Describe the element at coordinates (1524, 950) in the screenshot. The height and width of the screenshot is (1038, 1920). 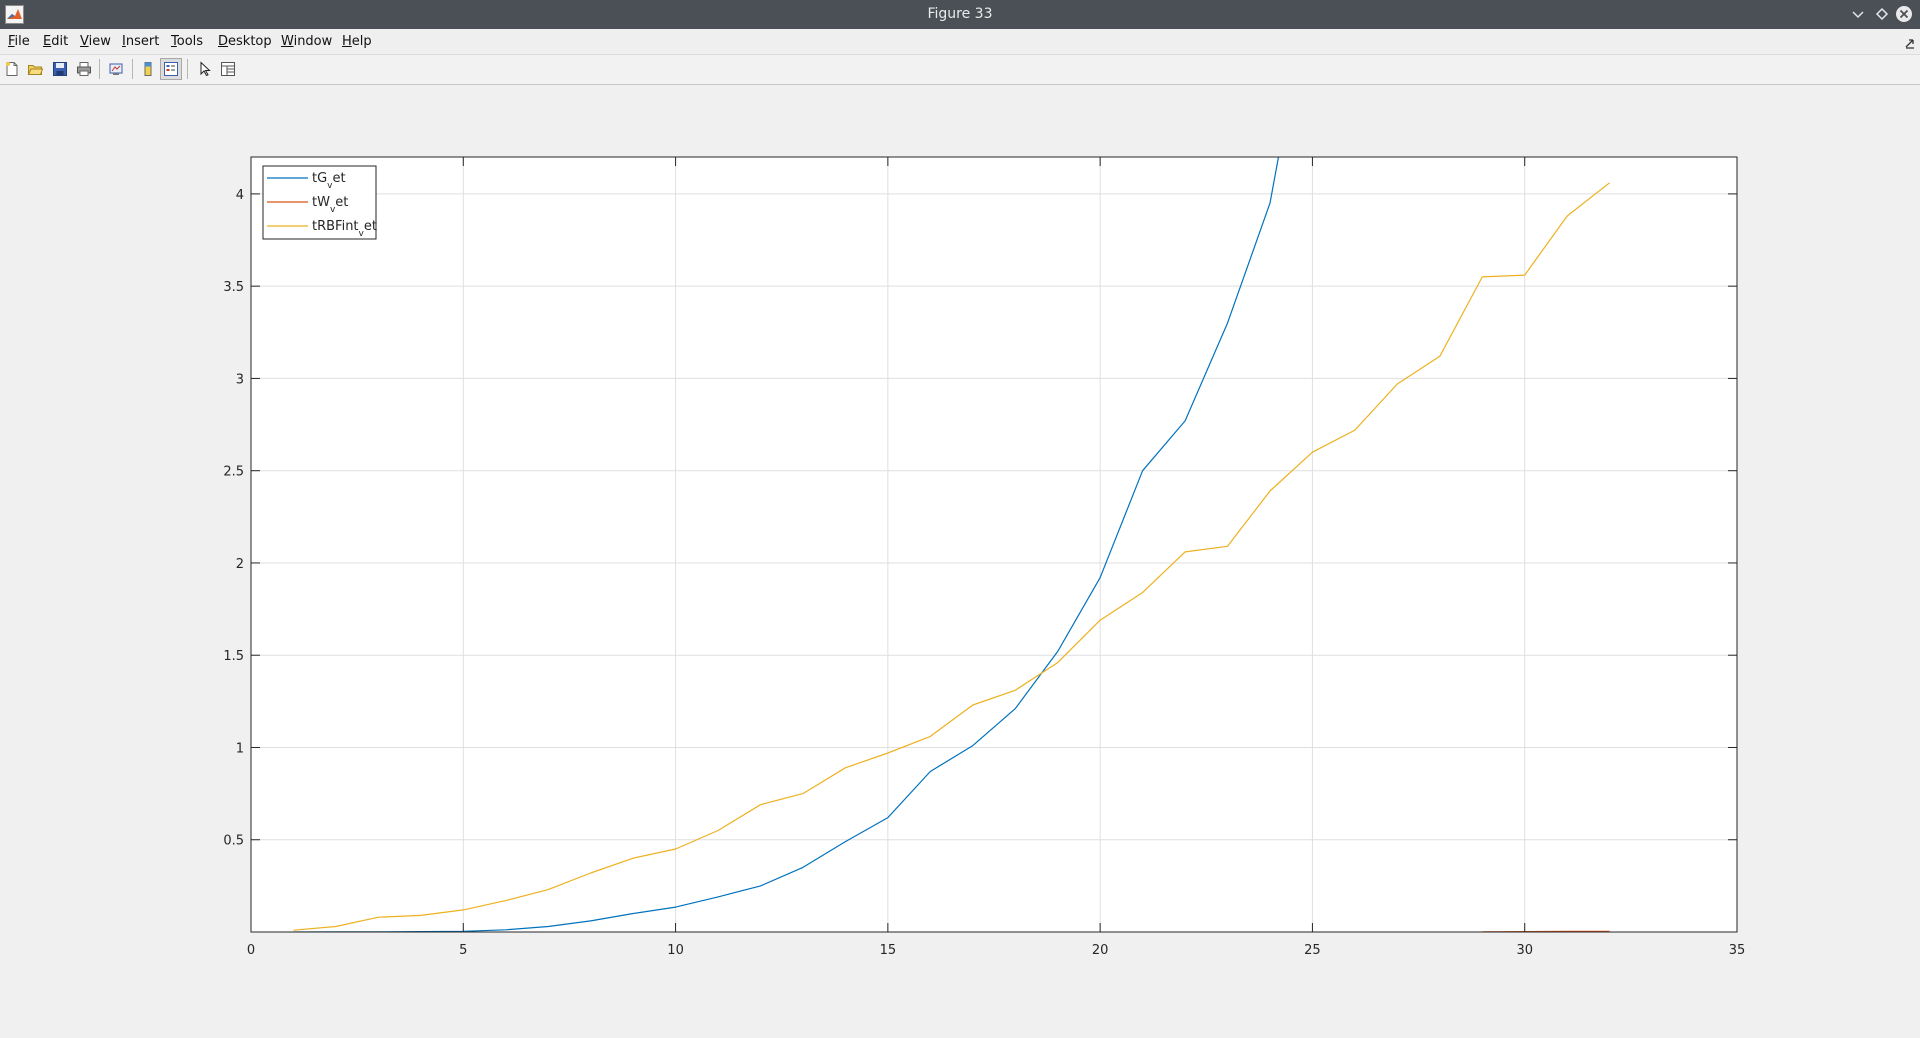
I see `x-tick-label: 30` at that location.